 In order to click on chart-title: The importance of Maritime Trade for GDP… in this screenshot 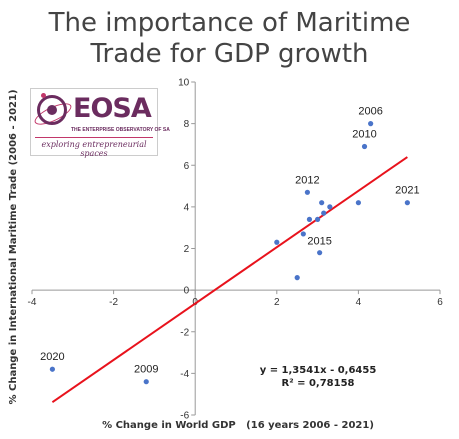, I will do `click(229, 39)`.